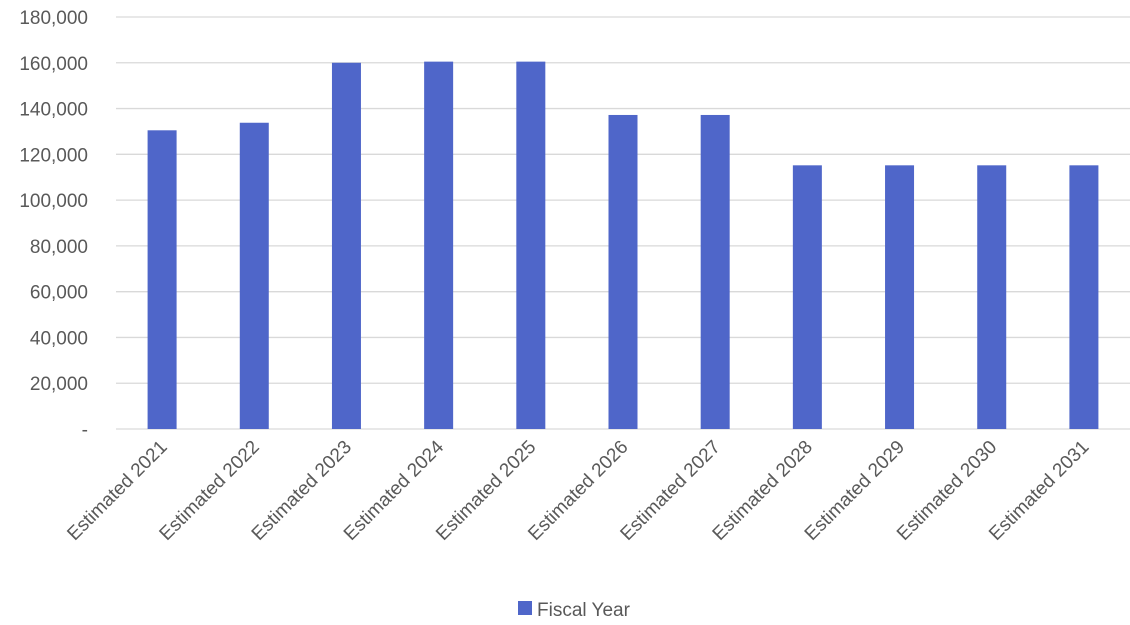  What do you see at coordinates (53, 110) in the screenshot?
I see `y-tick-label: 140,000` at bounding box center [53, 110].